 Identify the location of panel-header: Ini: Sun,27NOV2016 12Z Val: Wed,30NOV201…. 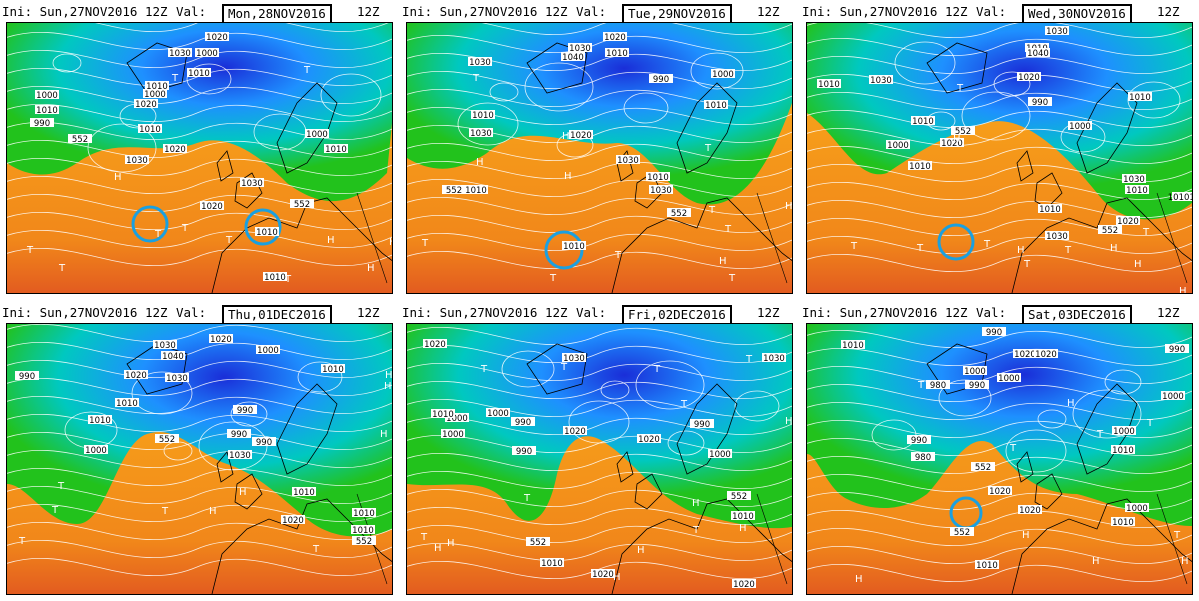
(997, 12).